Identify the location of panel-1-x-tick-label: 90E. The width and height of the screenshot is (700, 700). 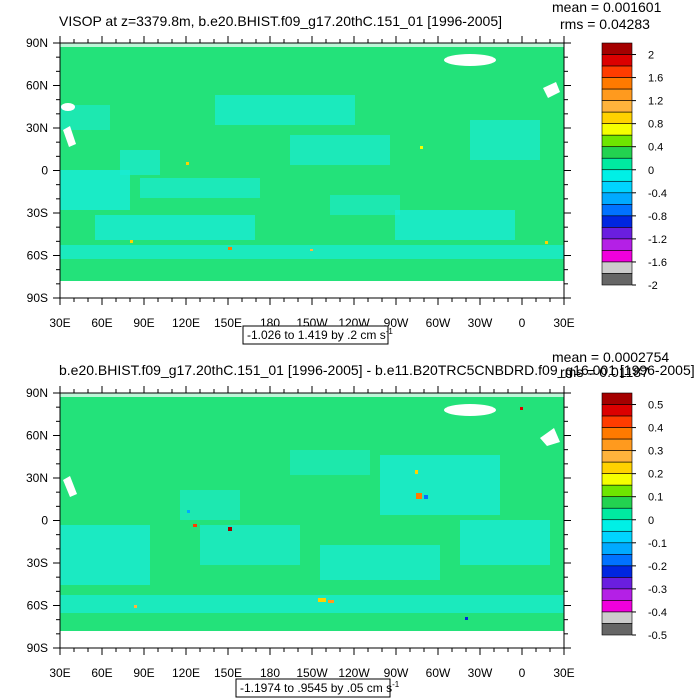
(143, 323).